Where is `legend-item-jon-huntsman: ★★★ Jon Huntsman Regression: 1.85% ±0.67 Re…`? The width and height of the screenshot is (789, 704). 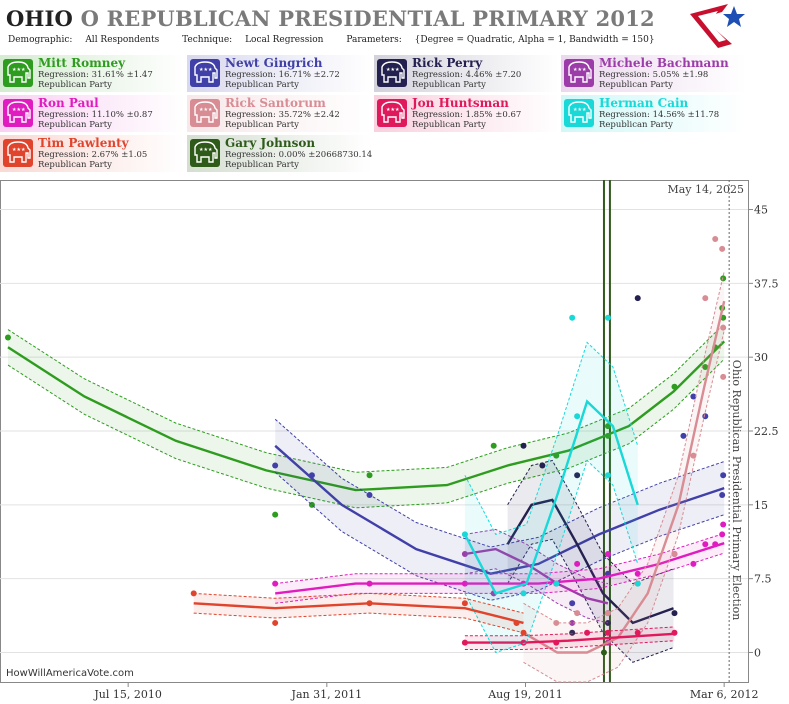 legend-item-jon-huntsman: ★★★ Jon Huntsman Regression: 1.85% ±0.67 Re… is located at coordinates (466, 113).